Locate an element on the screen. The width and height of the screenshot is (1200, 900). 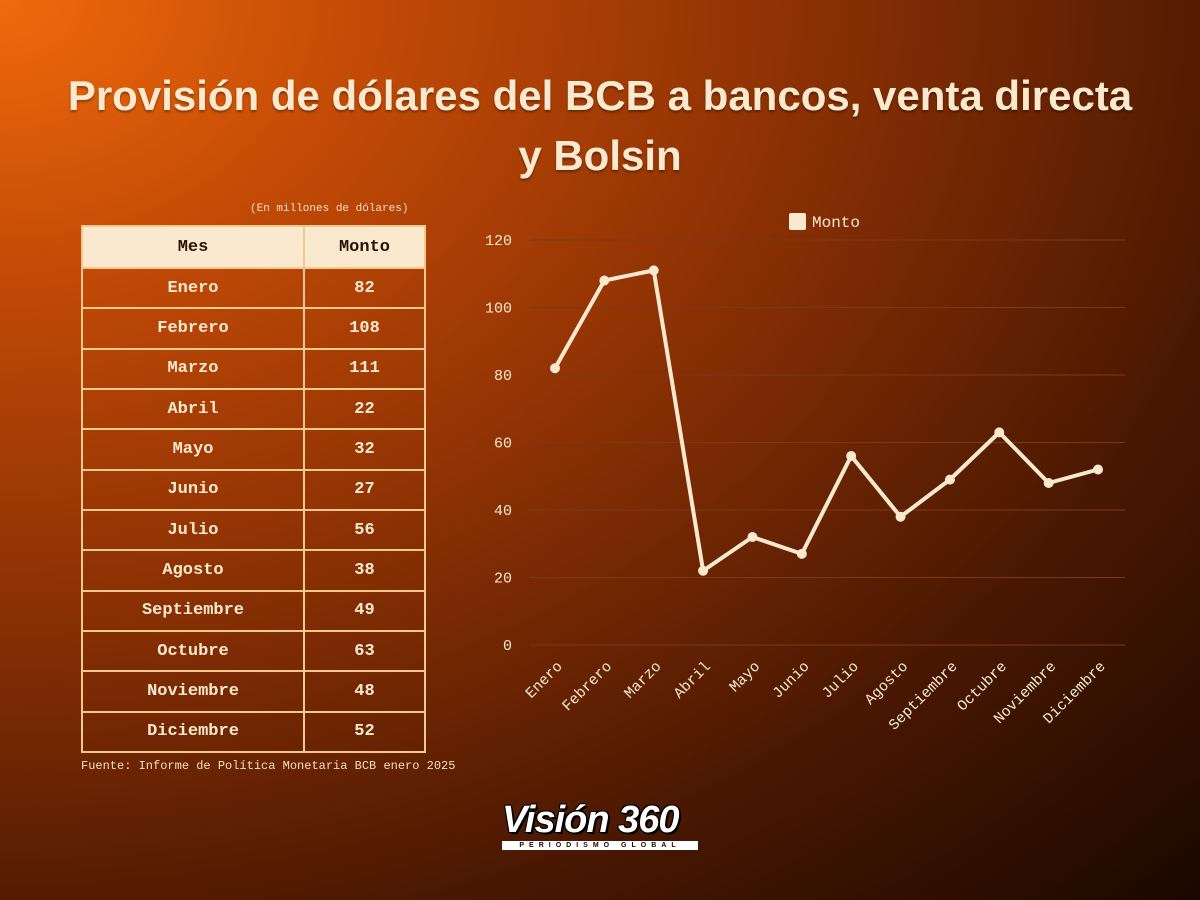
table-row: Julio 56 is located at coordinates (253, 530).